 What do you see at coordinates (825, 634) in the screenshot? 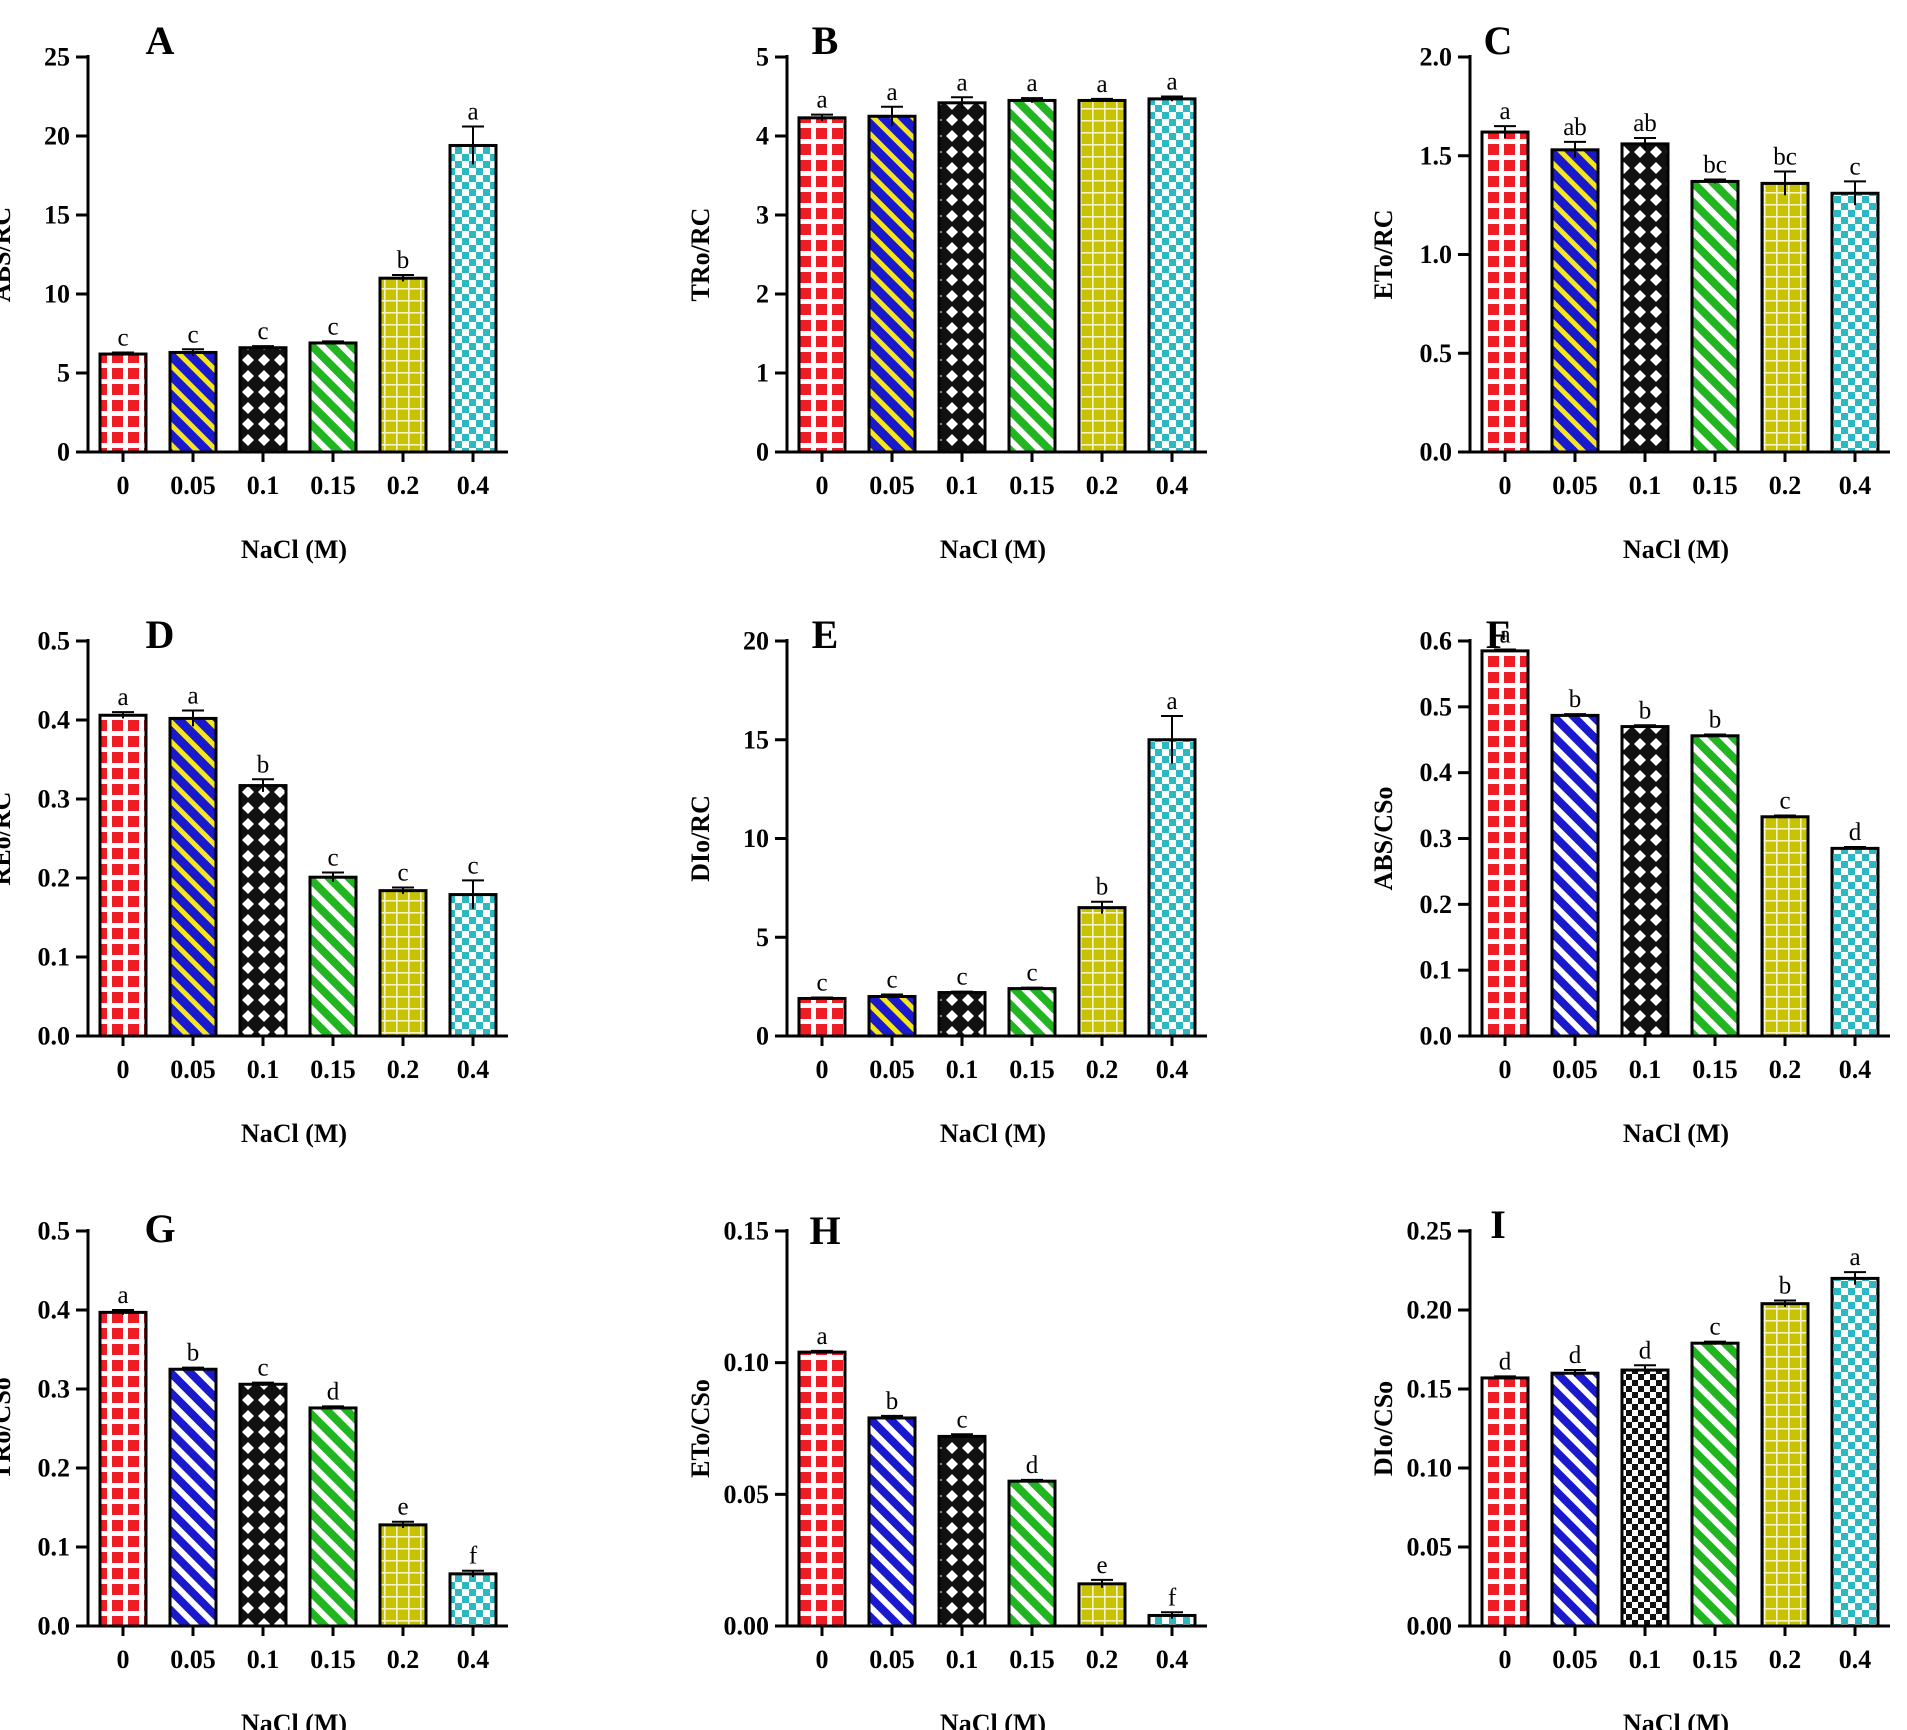
I see `panel-letter: E` at bounding box center [825, 634].